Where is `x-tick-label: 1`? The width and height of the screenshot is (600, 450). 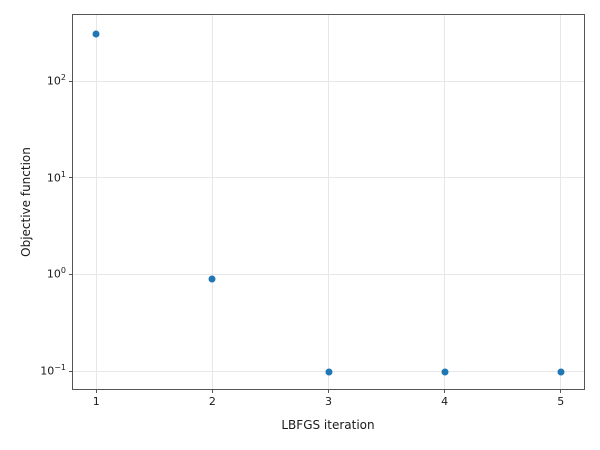
x-tick-label: 1 is located at coordinates (96, 401).